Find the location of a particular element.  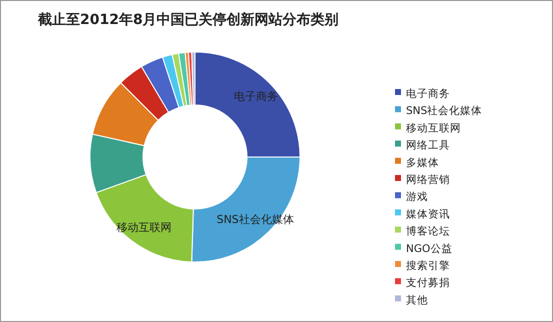

legend-label: 移动互联网 is located at coordinates (433, 128).